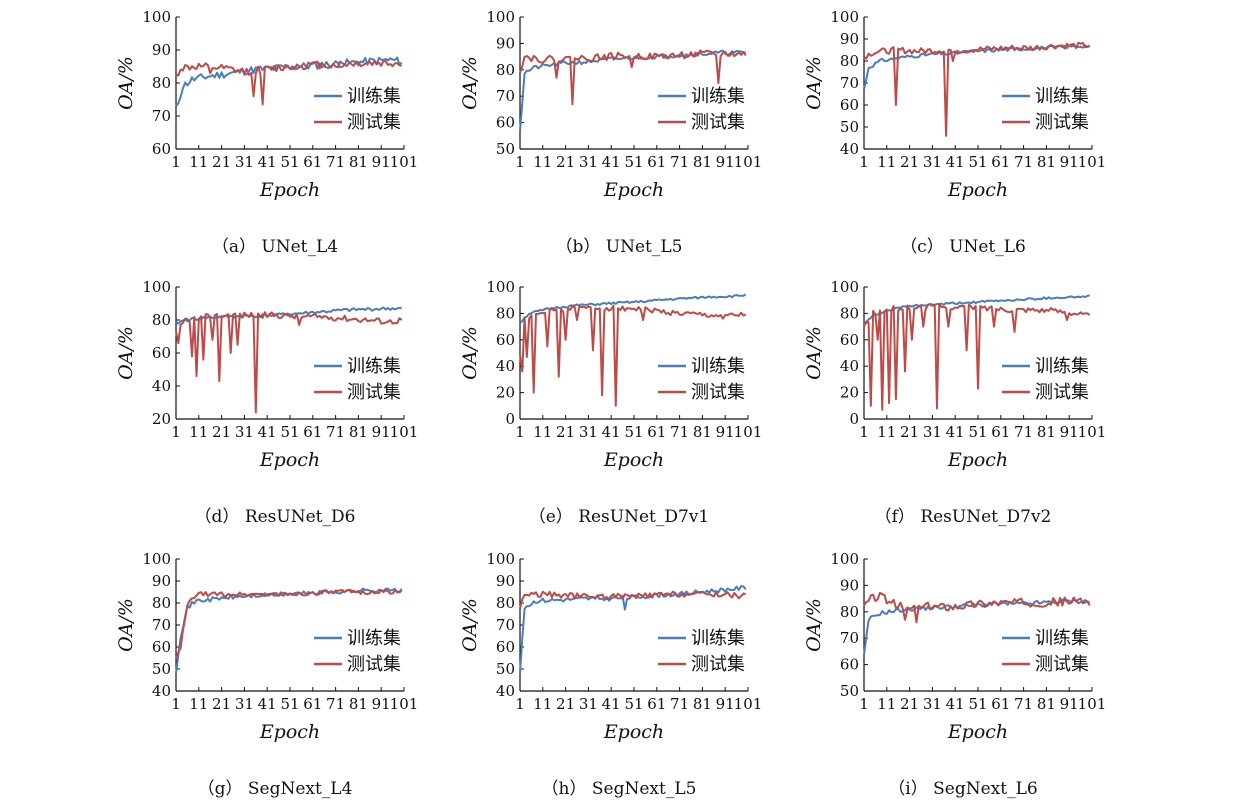  What do you see at coordinates (275, 517) in the screenshot?
I see `panel-caption: （d） ResUNet_D6` at bounding box center [275, 517].